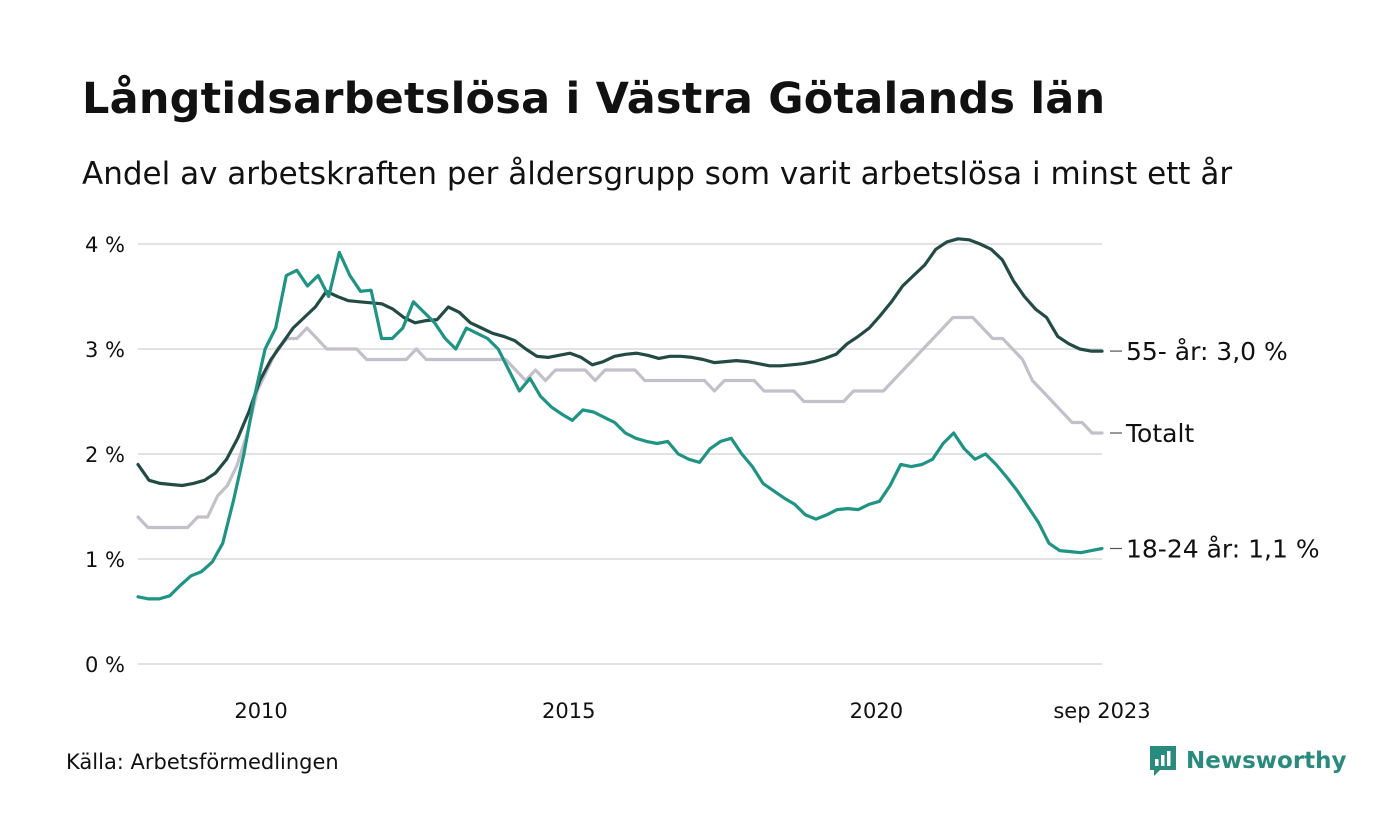 This screenshot has height=840, width=1400. I want to click on newsworthy-logo-icon, so click(1163, 761).